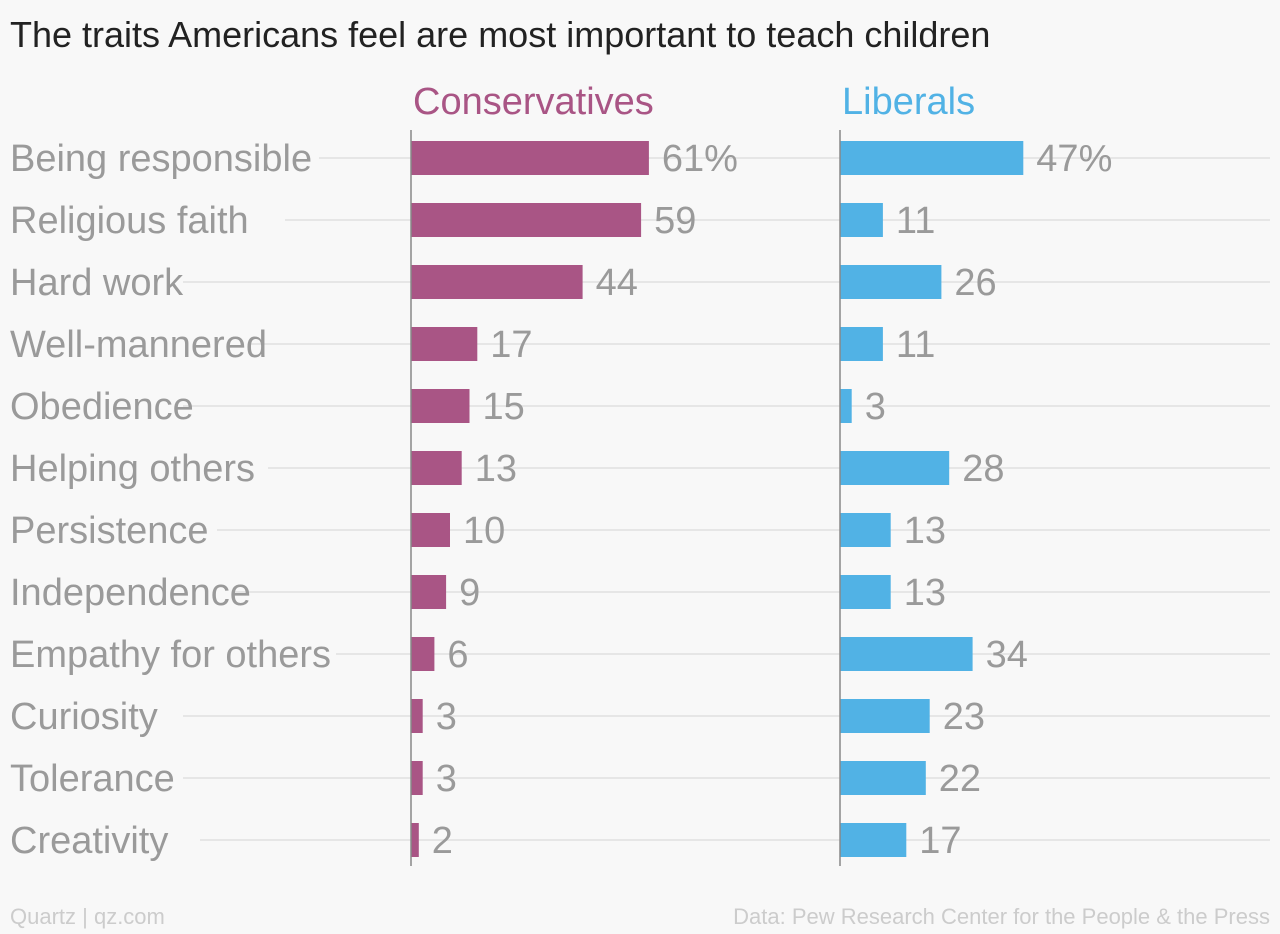  What do you see at coordinates (161, 159) in the screenshot?
I see `category-label: Being responsible` at bounding box center [161, 159].